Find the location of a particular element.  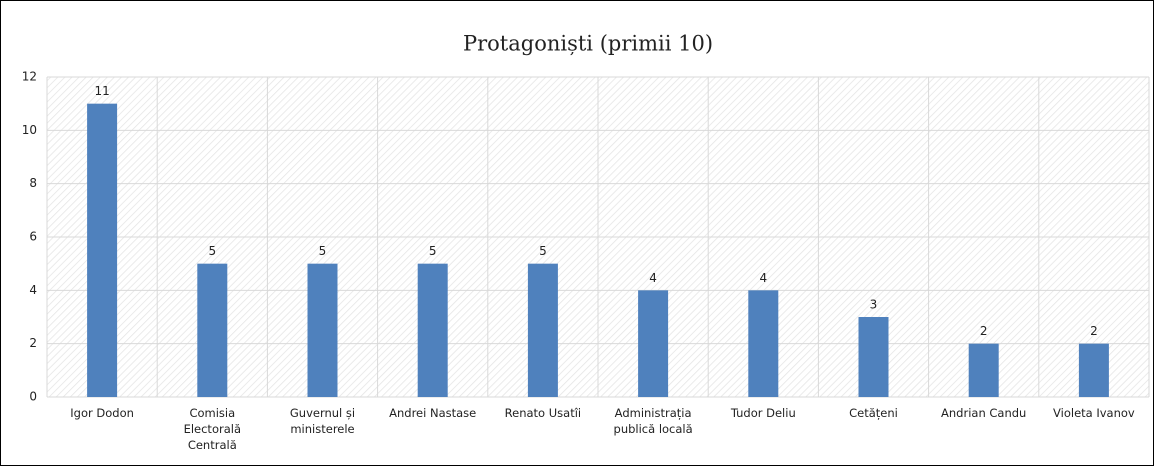

x-tick-label-box: Tudor Deliu is located at coordinates (763, 413).